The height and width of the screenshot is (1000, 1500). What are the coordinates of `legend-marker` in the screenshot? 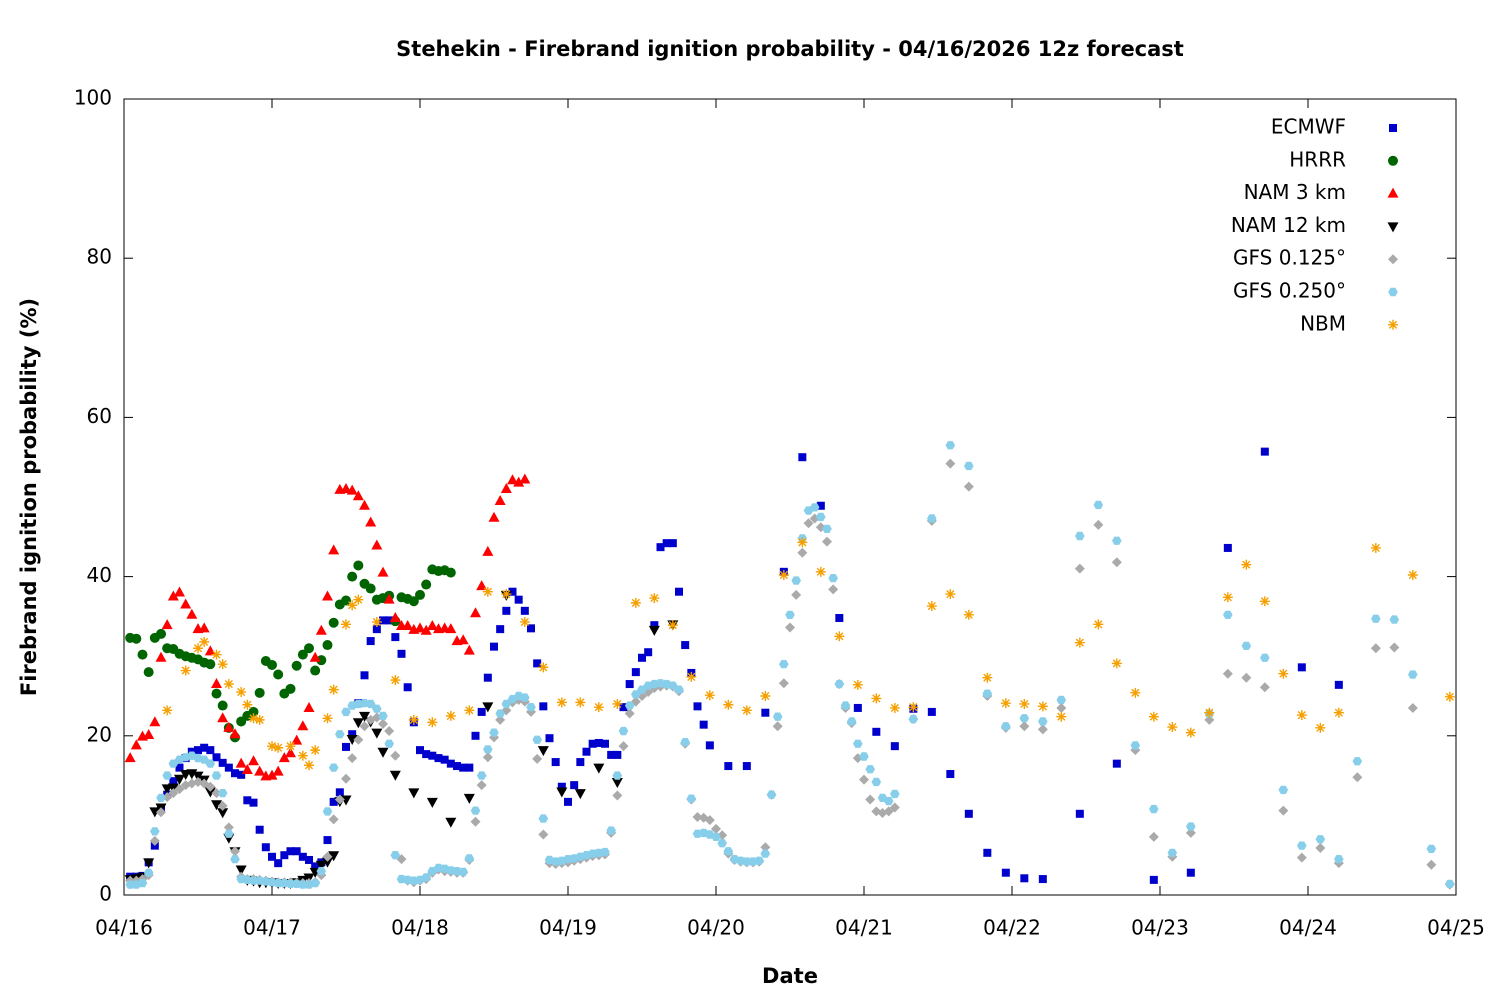 It's located at (1393, 192).